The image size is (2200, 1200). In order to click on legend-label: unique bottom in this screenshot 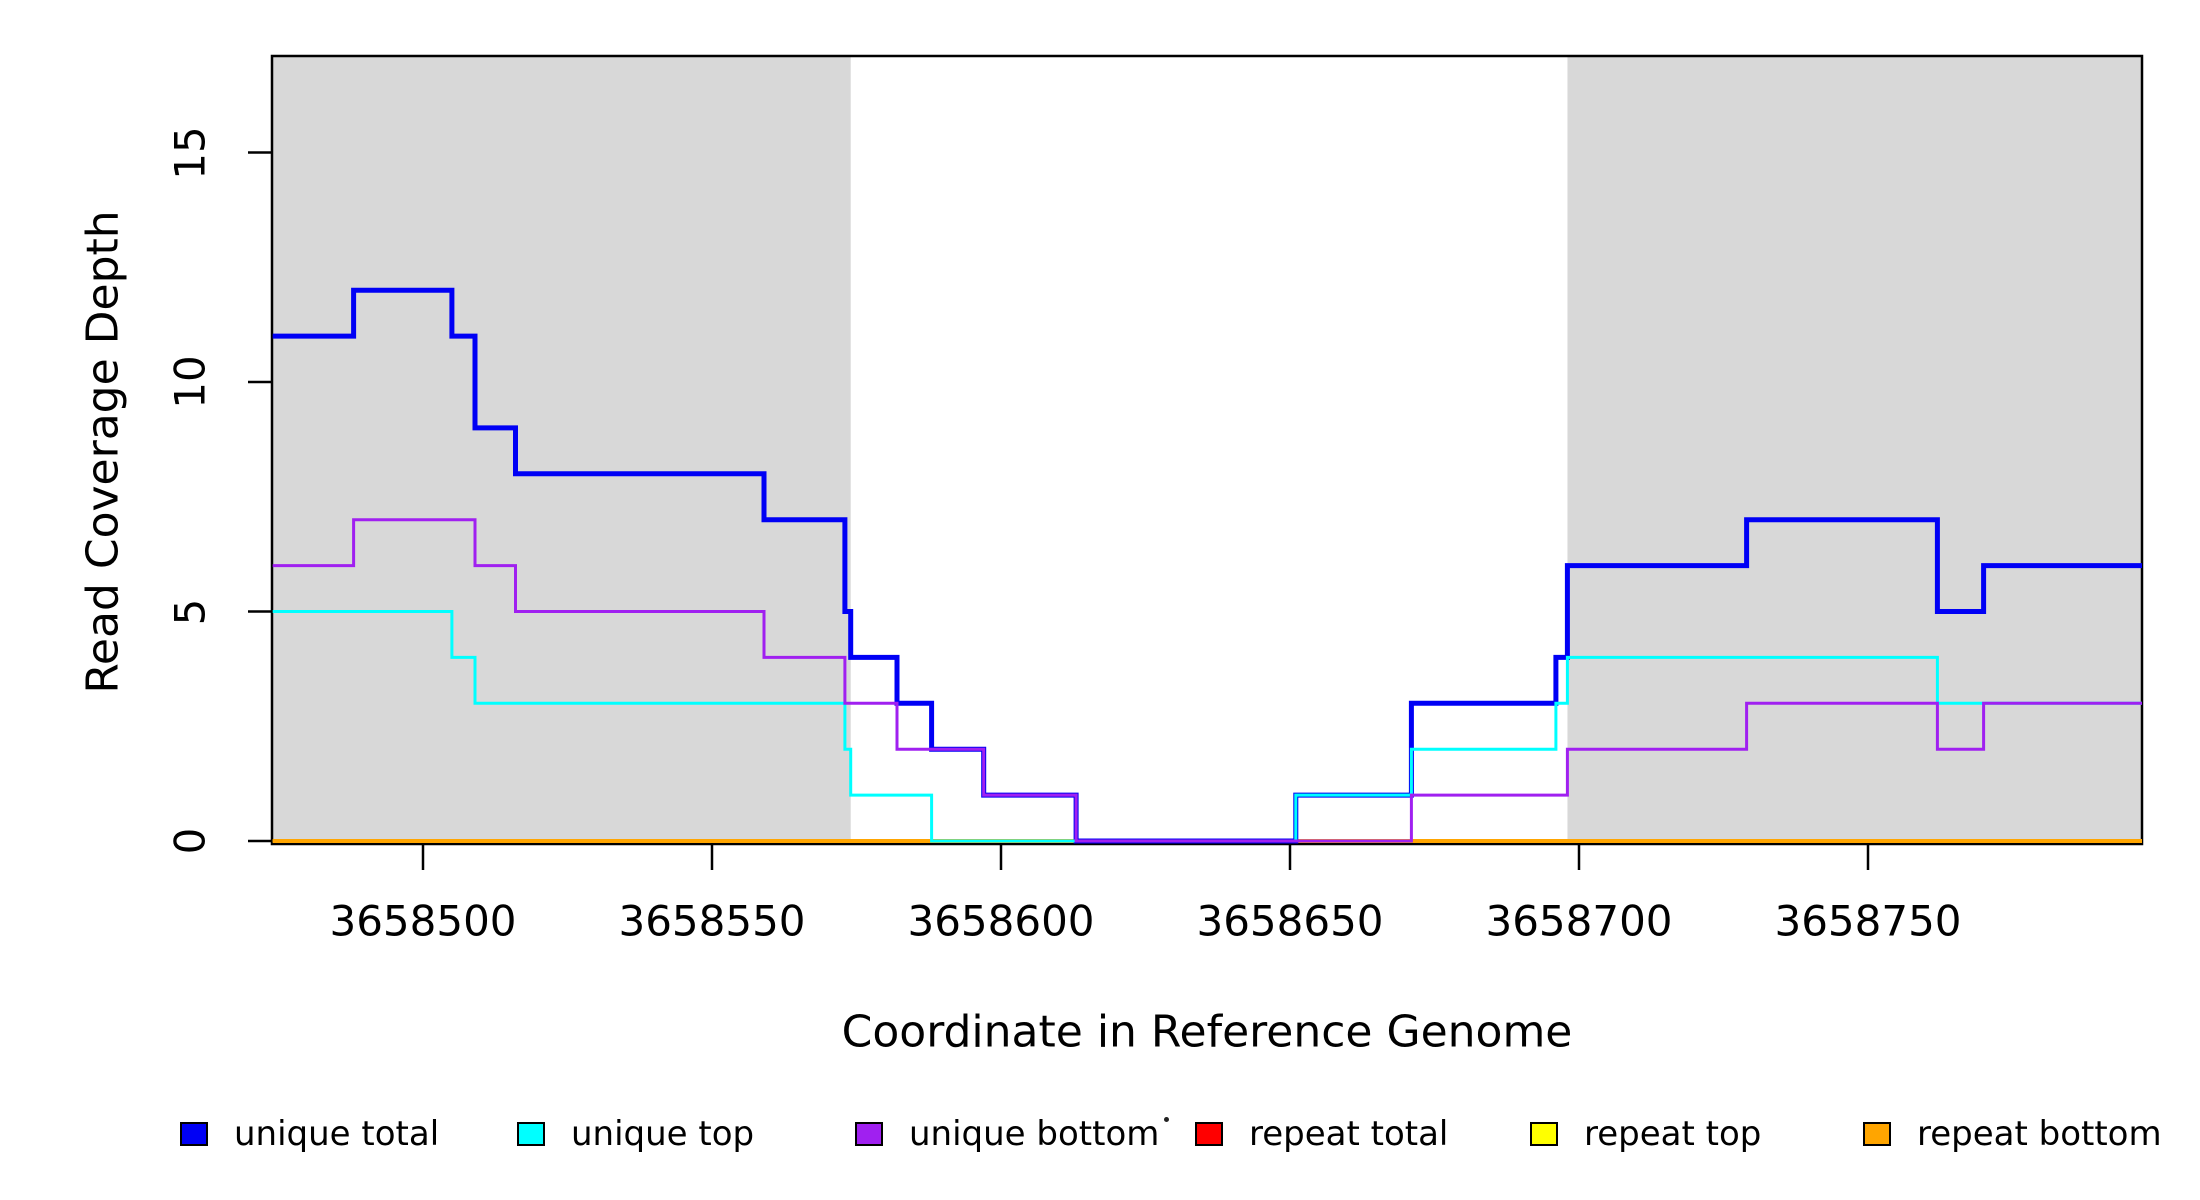, I will do `click(1034, 1134)`.